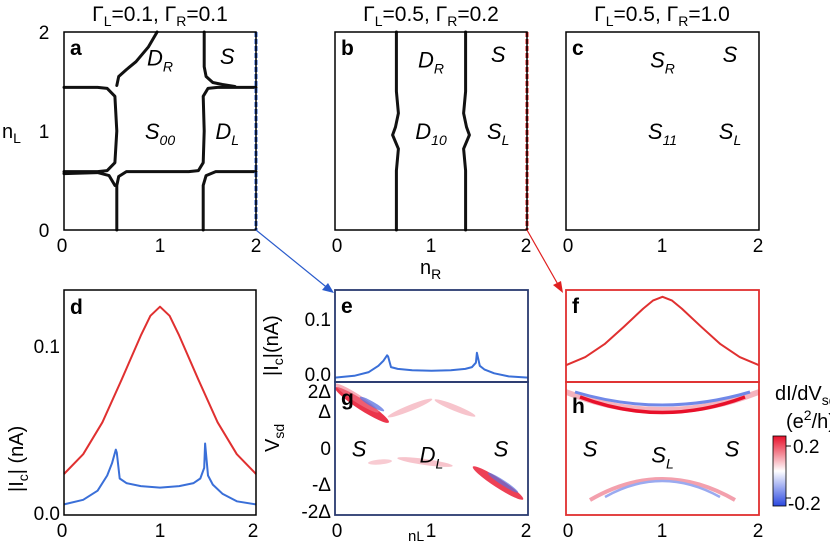 The width and height of the screenshot is (830, 543). What do you see at coordinates (328, 288) in the screenshot?
I see `blue-arrowhead` at bounding box center [328, 288].